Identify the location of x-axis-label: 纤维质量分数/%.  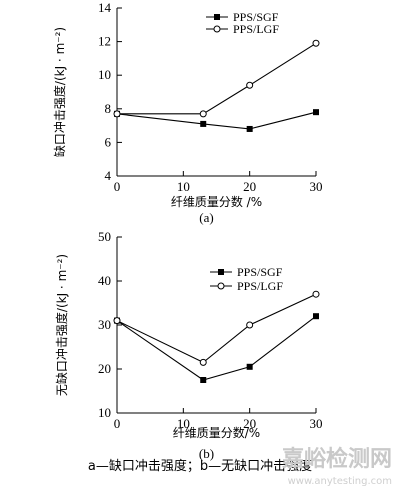
(216, 432).